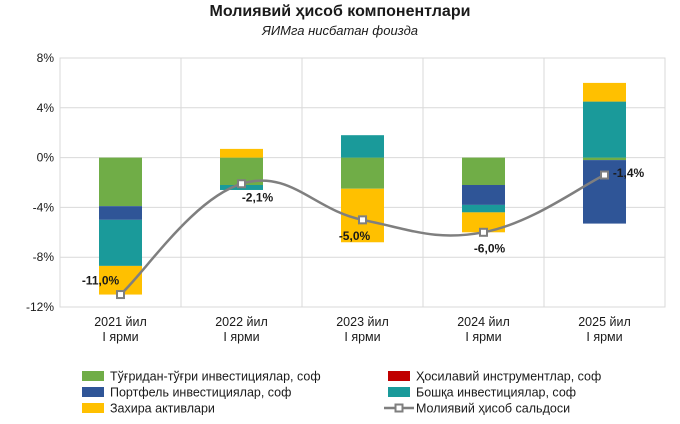 The image size is (680, 424). I want to click on x-category-label: 2022 йил, so click(241, 322).